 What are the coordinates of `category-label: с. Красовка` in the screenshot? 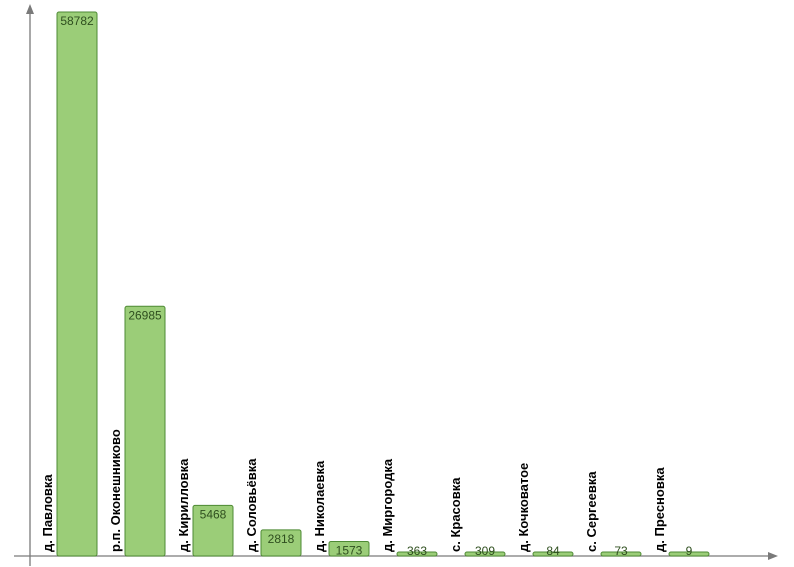 It's located at (455, 514).